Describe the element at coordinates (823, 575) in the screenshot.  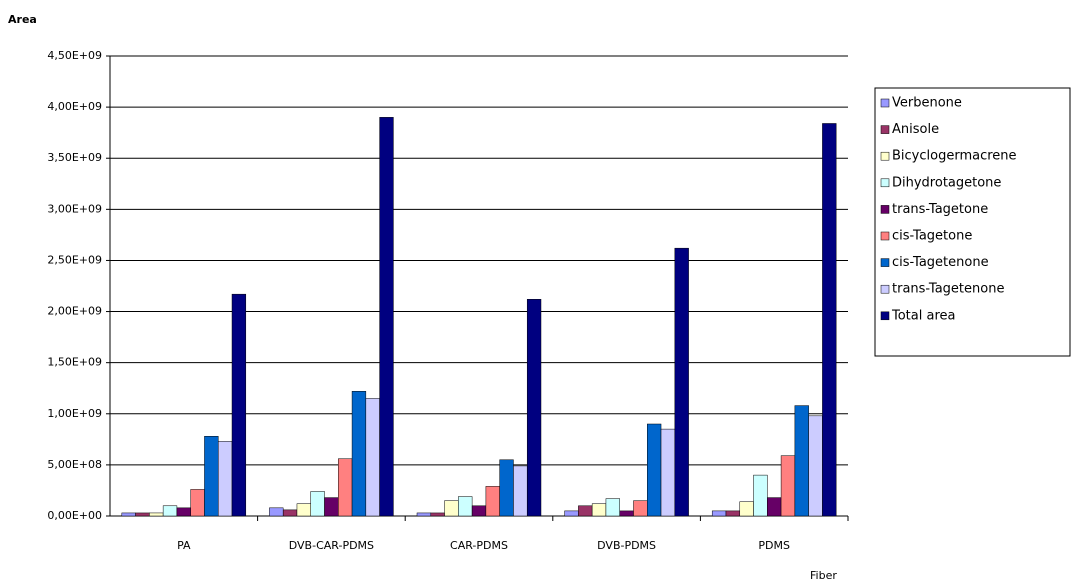
I see `x-axis-label: Fiber` at that location.